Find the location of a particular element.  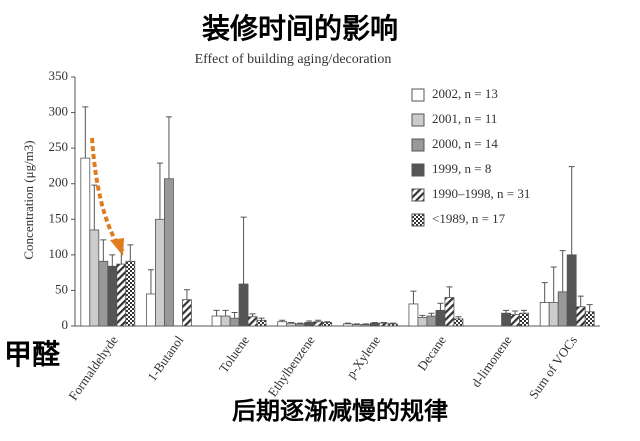

y-tick-label: 100 is located at coordinates (59, 253).